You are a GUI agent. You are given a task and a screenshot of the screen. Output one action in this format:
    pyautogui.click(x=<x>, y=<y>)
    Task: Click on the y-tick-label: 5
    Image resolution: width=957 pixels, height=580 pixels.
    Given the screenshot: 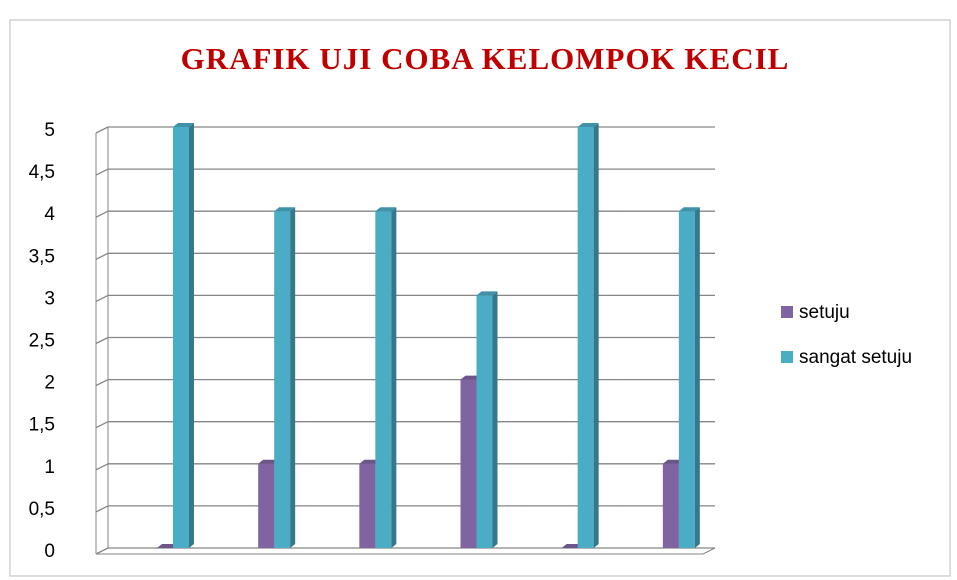 What is the action you would take?
    pyautogui.click(x=49, y=130)
    